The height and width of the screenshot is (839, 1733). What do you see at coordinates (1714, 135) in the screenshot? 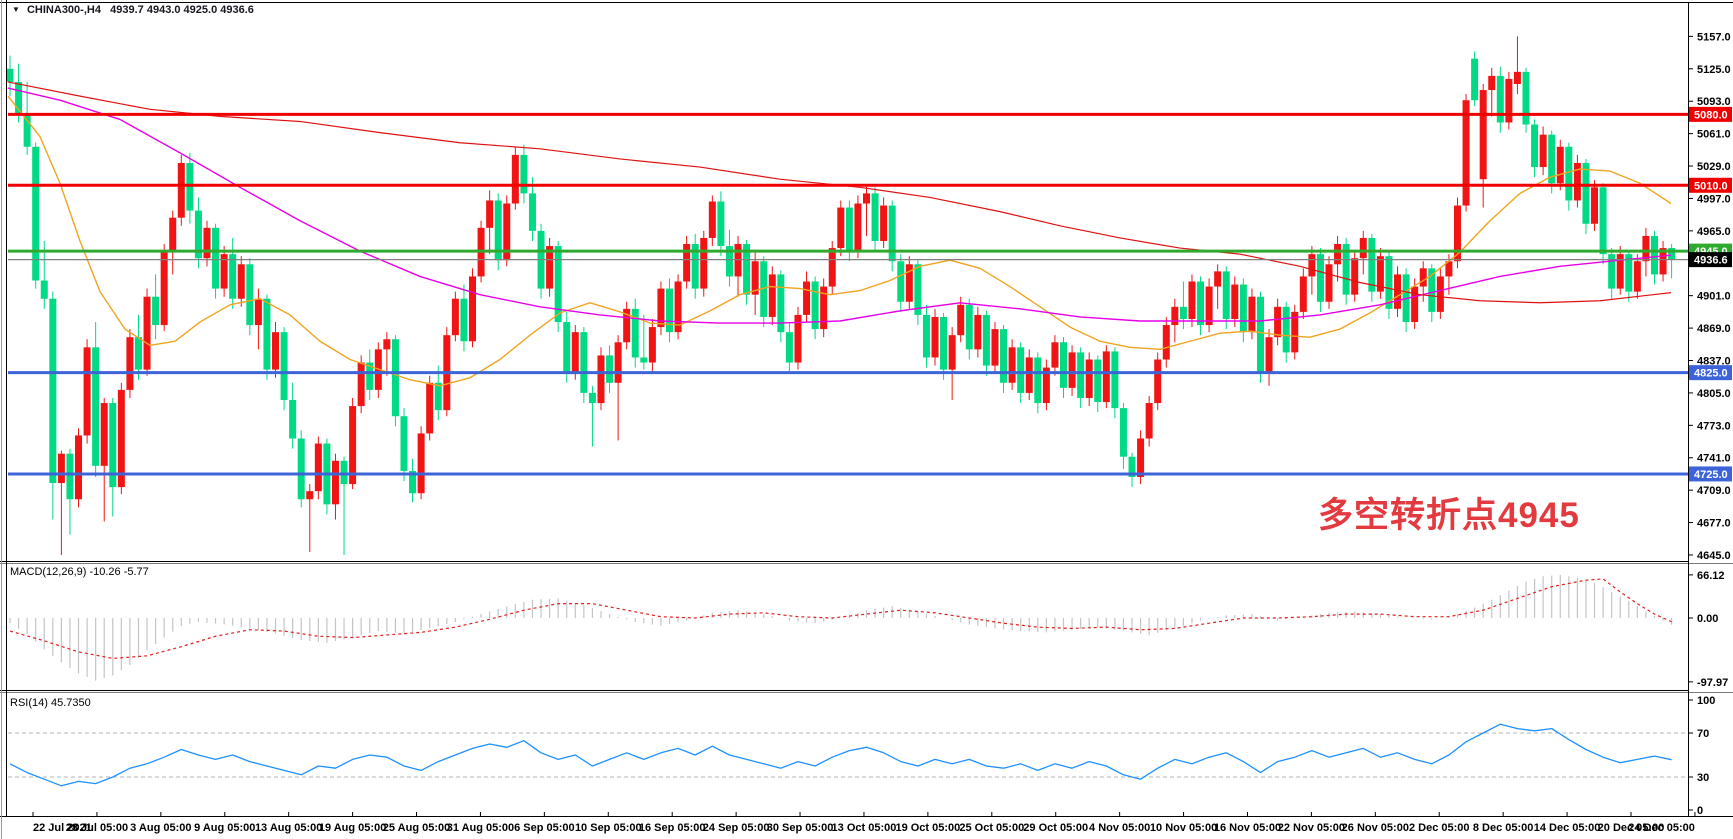
I see `svg-text: 5061.0` at bounding box center [1714, 135].